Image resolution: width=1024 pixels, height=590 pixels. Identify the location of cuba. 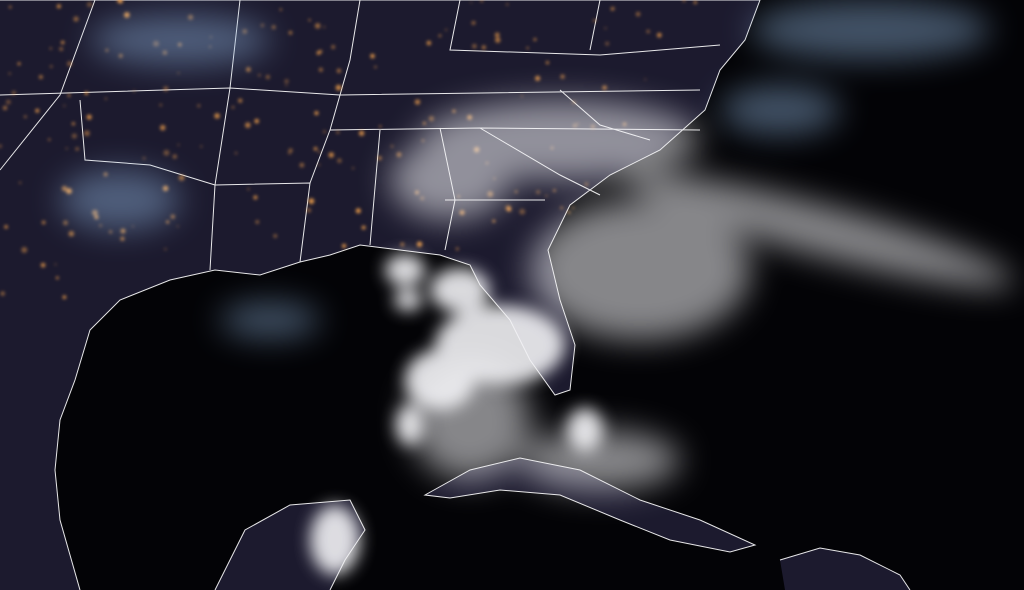
(590, 505).